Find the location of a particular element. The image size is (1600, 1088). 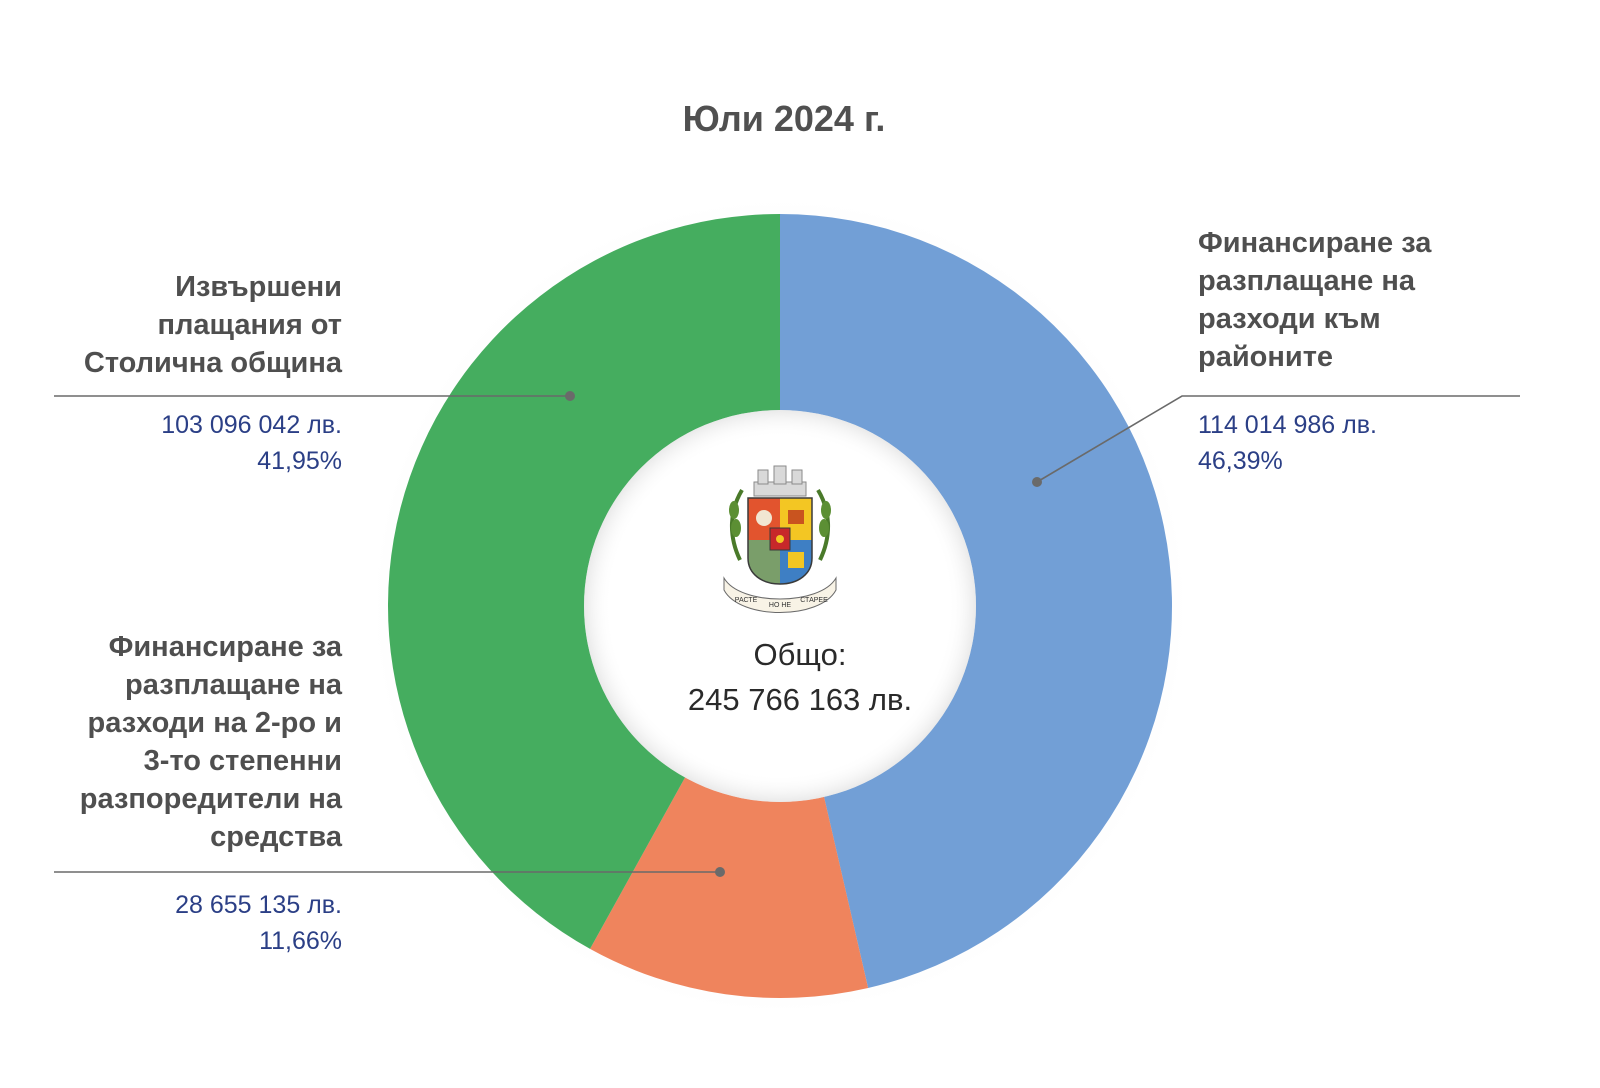

value-municipality: 103 096 042 лв. 41,95% is located at coordinates (251, 443).